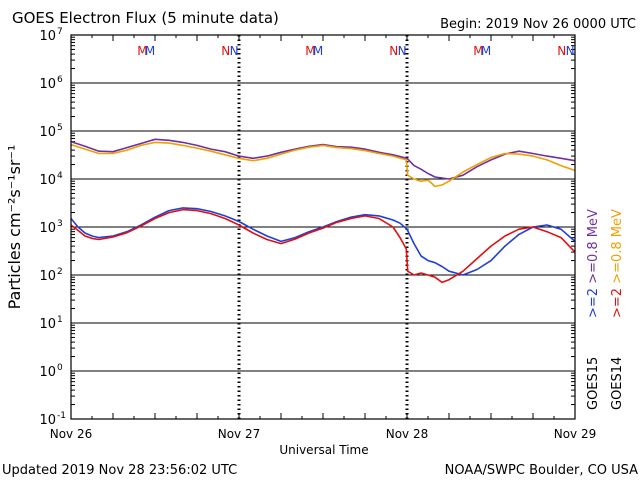  I want to click on y-axis-label: Particles cm⁻²s⁻¹sr⁻¹, so click(14, 227).